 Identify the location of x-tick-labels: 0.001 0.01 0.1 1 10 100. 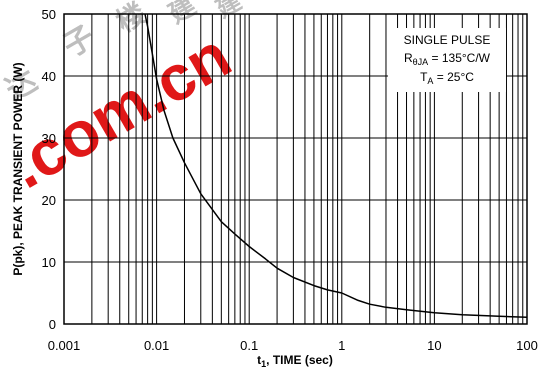
(293, 345).